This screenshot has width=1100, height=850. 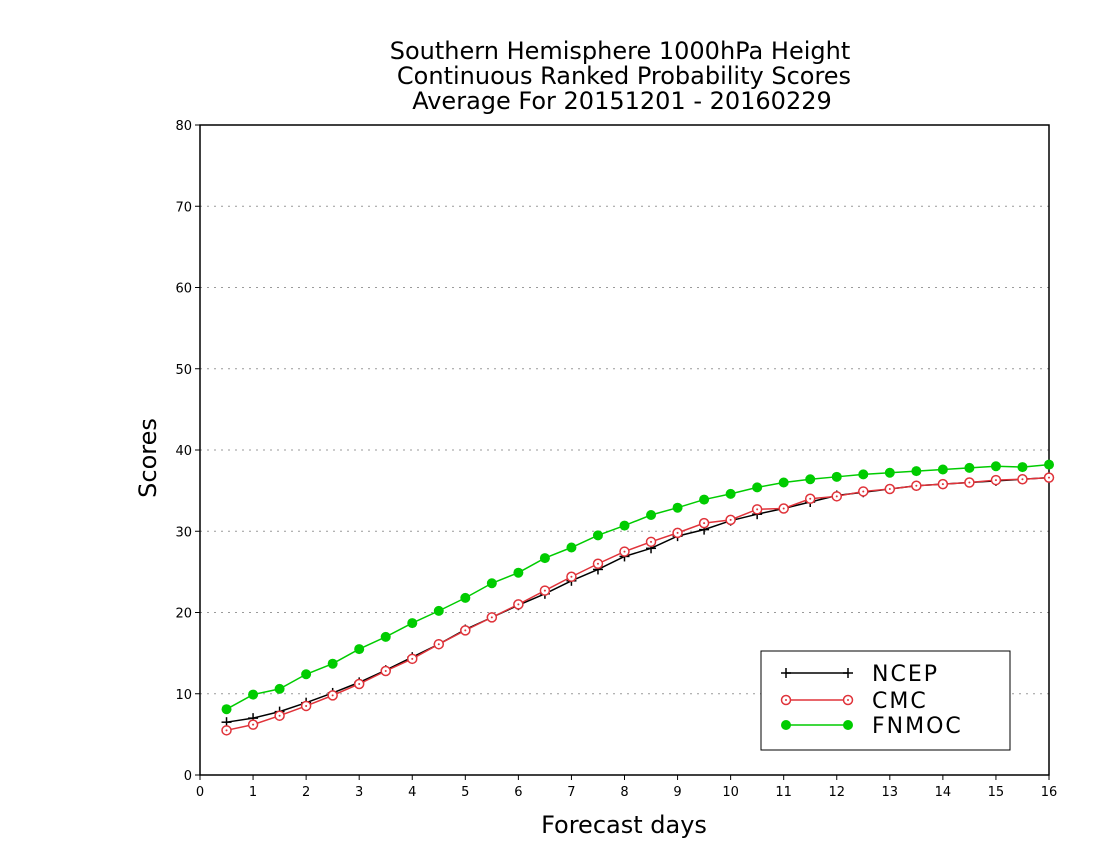 I want to click on y-tick-label: 70, so click(x=183, y=207).